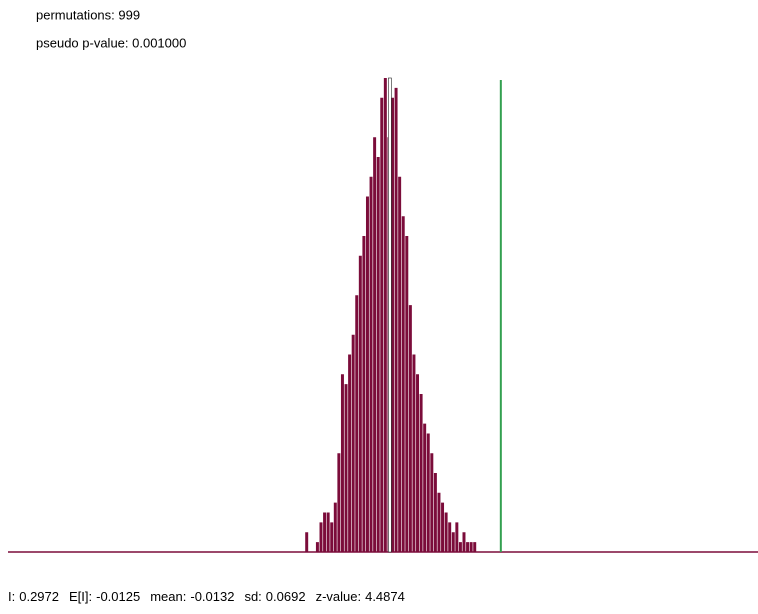 Image resolution: width=758 pixels, height=614 pixels. I want to click on stat-label: z-value:, so click(339, 596).